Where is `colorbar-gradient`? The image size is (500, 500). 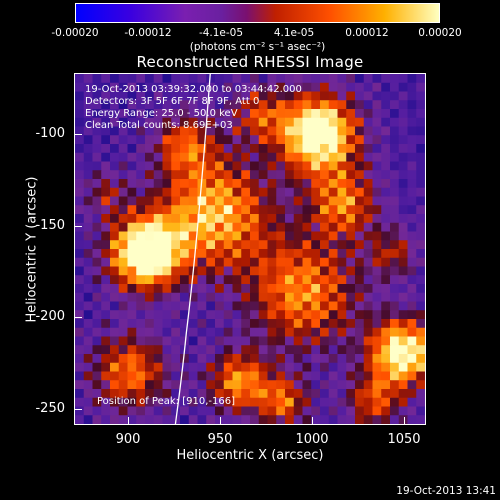 colorbar-gradient is located at coordinates (257, 13).